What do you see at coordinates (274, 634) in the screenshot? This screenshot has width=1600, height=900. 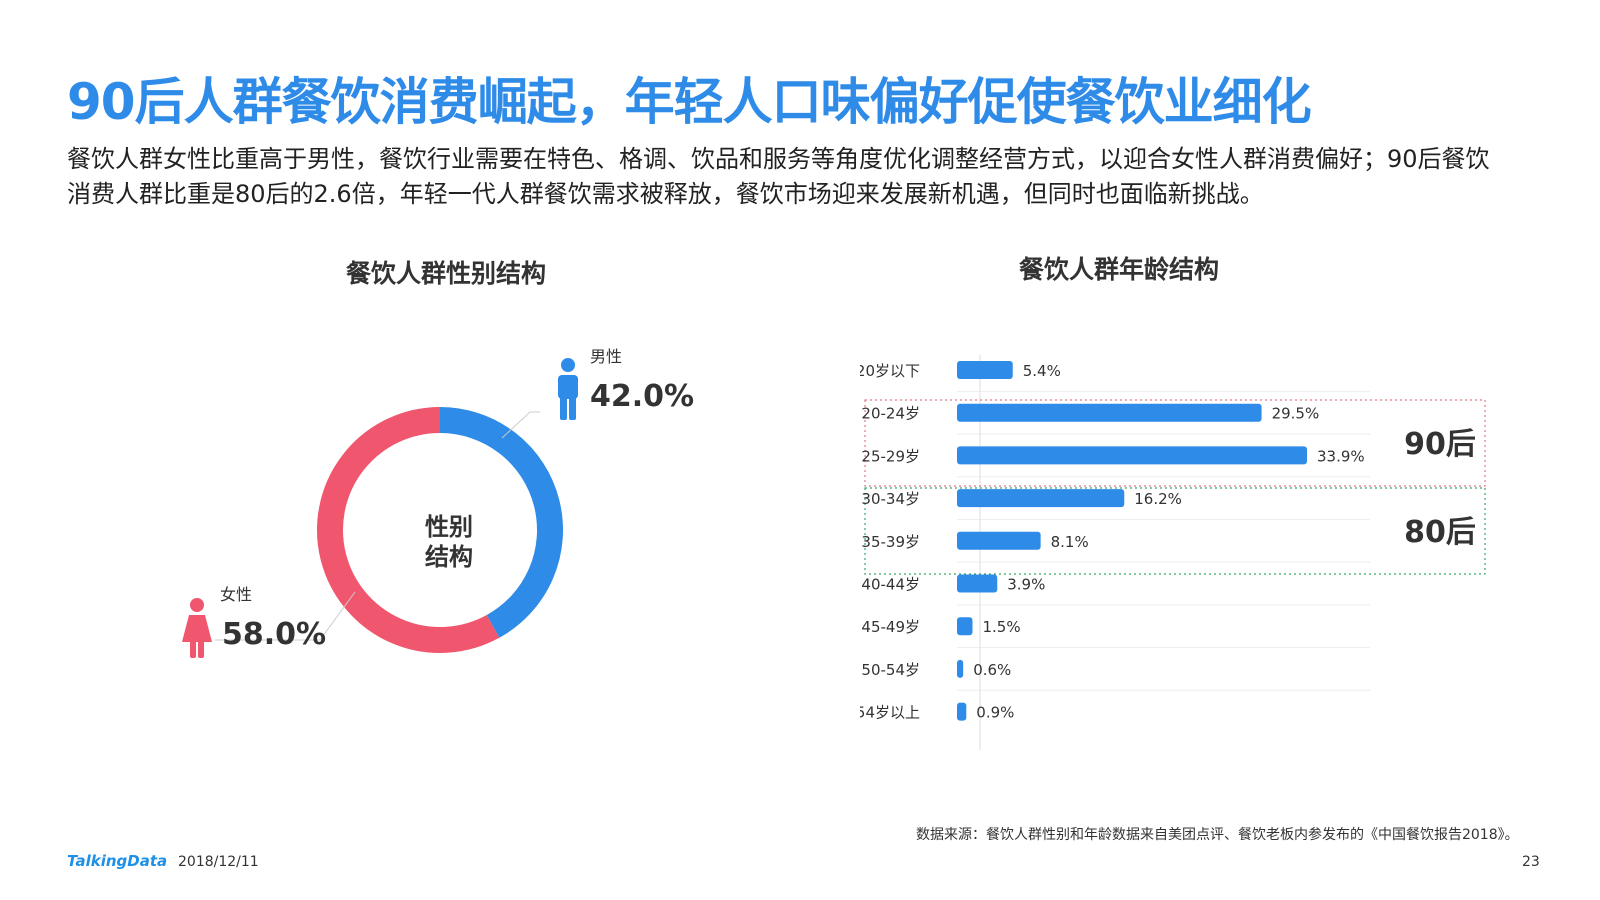 I see `female-value-label: 58.0%` at bounding box center [274, 634].